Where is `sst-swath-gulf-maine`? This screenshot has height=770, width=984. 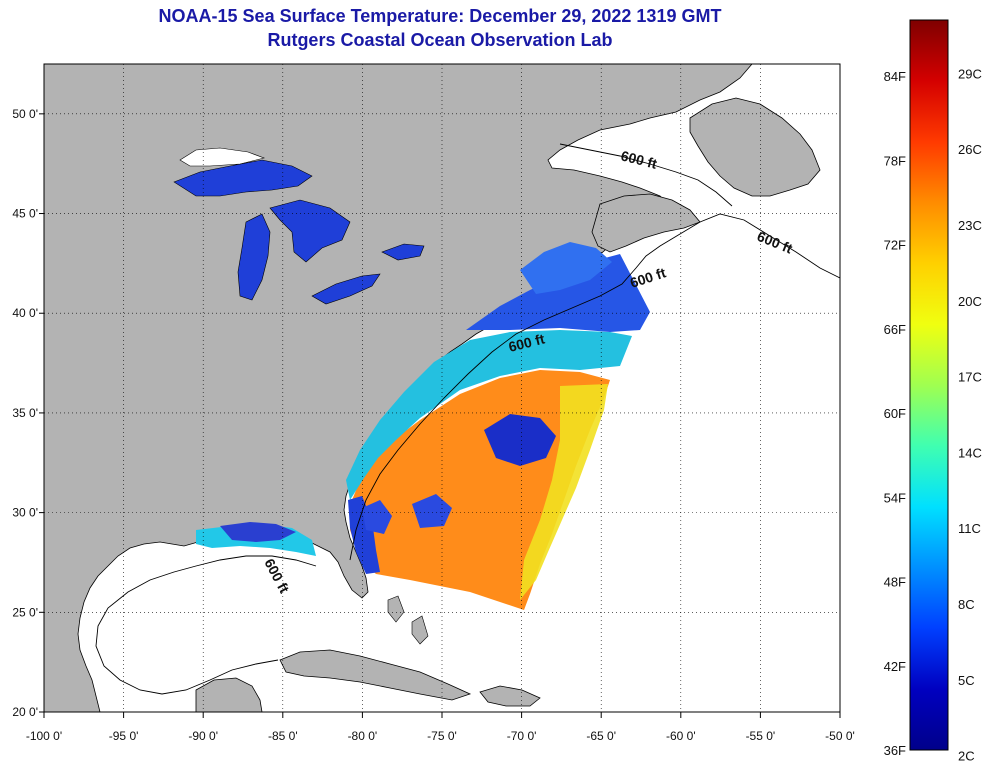
sst-swath-gulf-maine is located at coordinates (566, 268).